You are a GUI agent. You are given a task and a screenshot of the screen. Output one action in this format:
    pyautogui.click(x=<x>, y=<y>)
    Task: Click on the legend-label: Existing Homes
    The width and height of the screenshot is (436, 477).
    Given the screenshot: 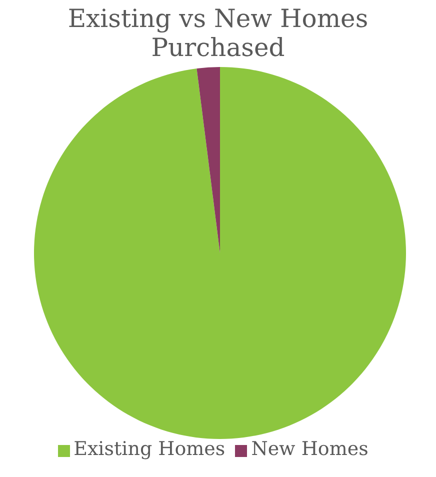 What is the action you would take?
    pyautogui.click(x=150, y=449)
    